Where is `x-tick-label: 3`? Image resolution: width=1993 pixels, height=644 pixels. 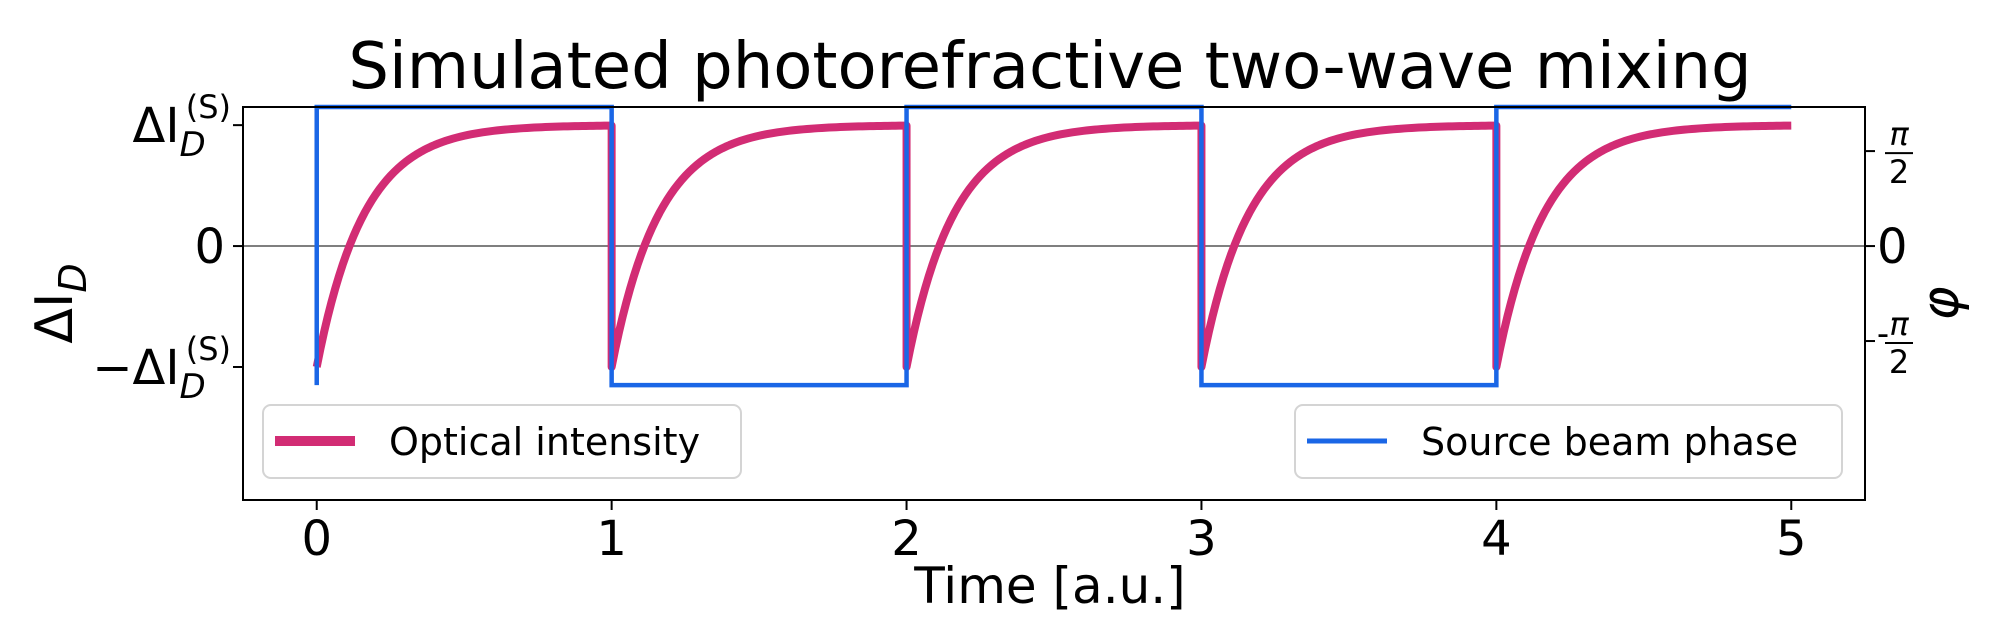
x-tick-label: 3 is located at coordinates (1201, 539).